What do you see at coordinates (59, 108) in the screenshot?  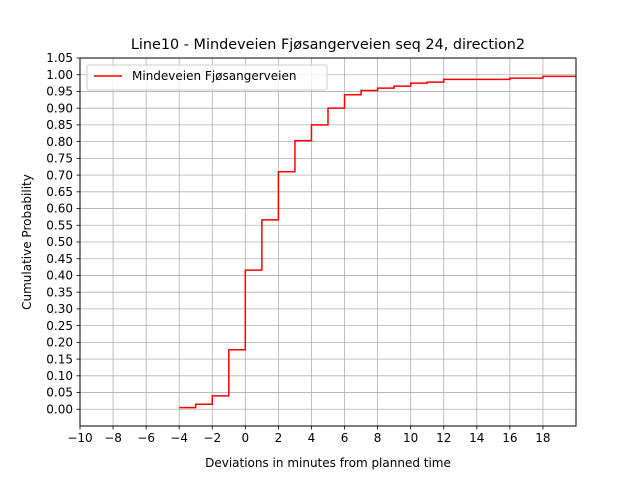 I see `y-tick-label: 0.90` at bounding box center [59, 108].